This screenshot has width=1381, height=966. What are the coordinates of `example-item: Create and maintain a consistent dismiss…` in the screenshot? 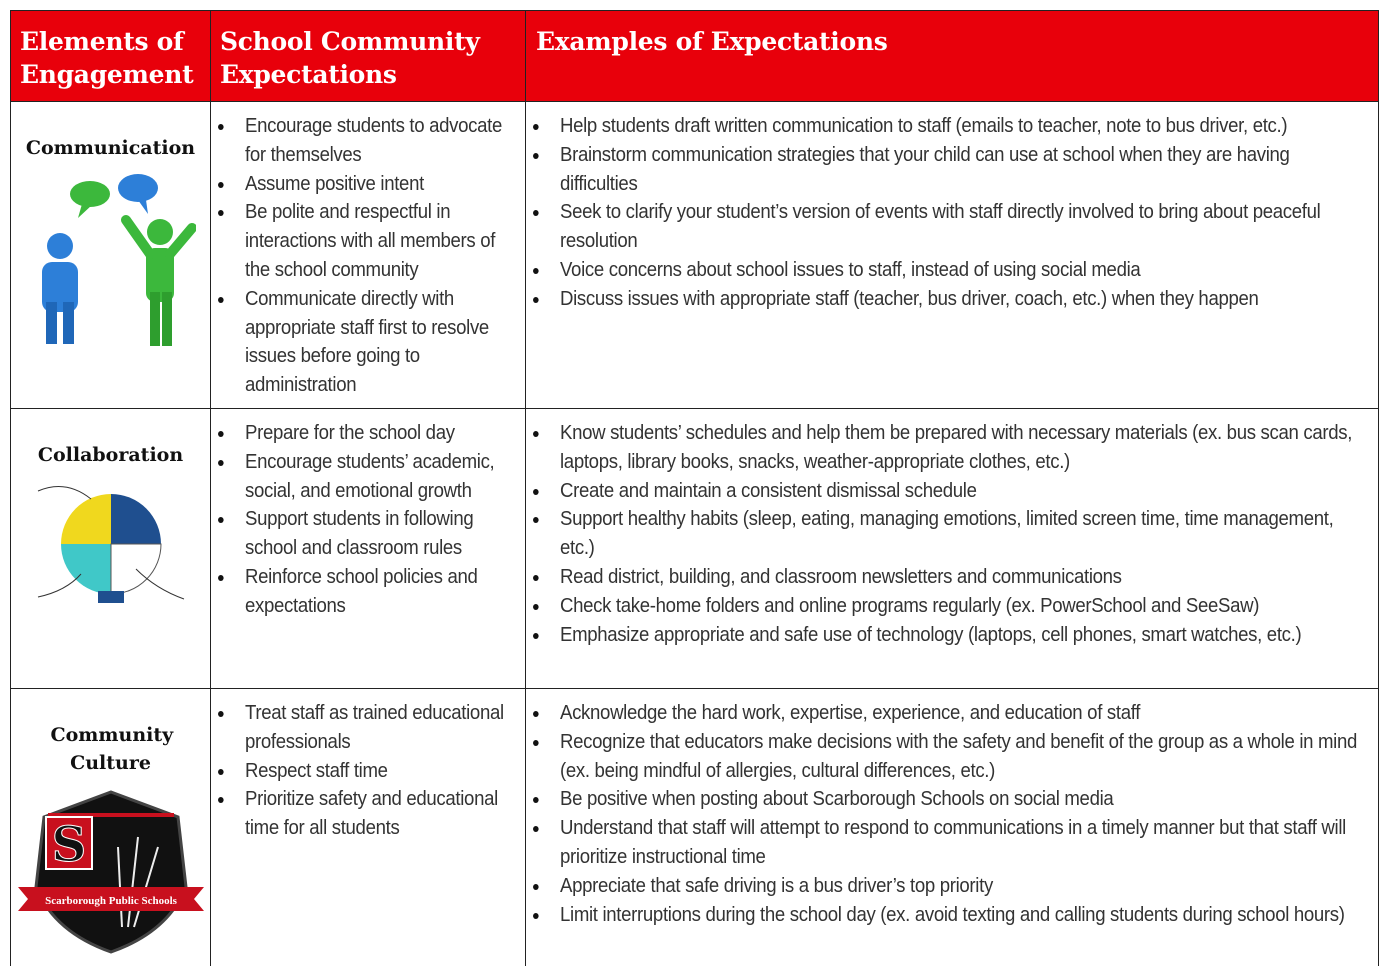 It's located at (951, 491).